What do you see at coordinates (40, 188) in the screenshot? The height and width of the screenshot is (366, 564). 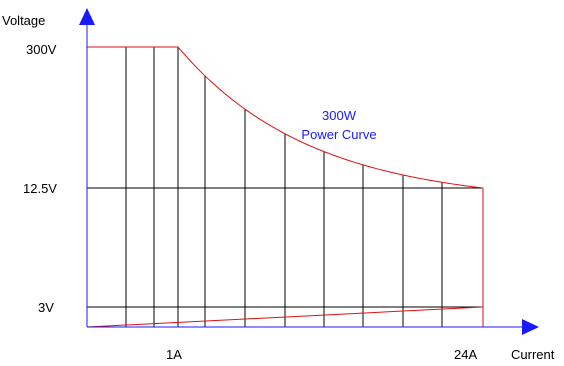 I see `y-tick-label-12-5v: 12.5V` at bounding box center [40, 188].